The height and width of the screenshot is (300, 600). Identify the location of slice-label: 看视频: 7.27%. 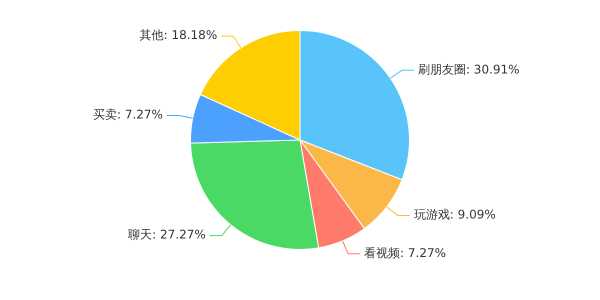
(405, 253).